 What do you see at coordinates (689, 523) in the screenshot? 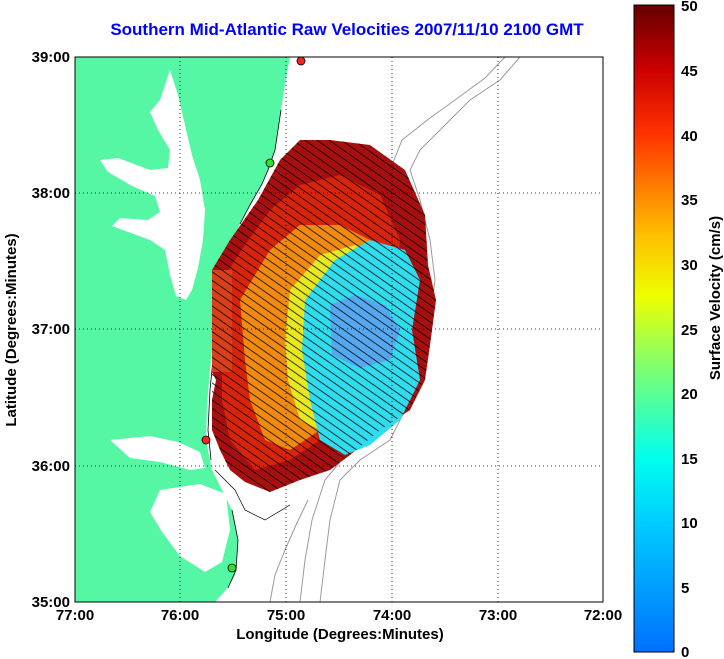
I see `colorbar-tick-label: 10` at bounding box center [689, 523].